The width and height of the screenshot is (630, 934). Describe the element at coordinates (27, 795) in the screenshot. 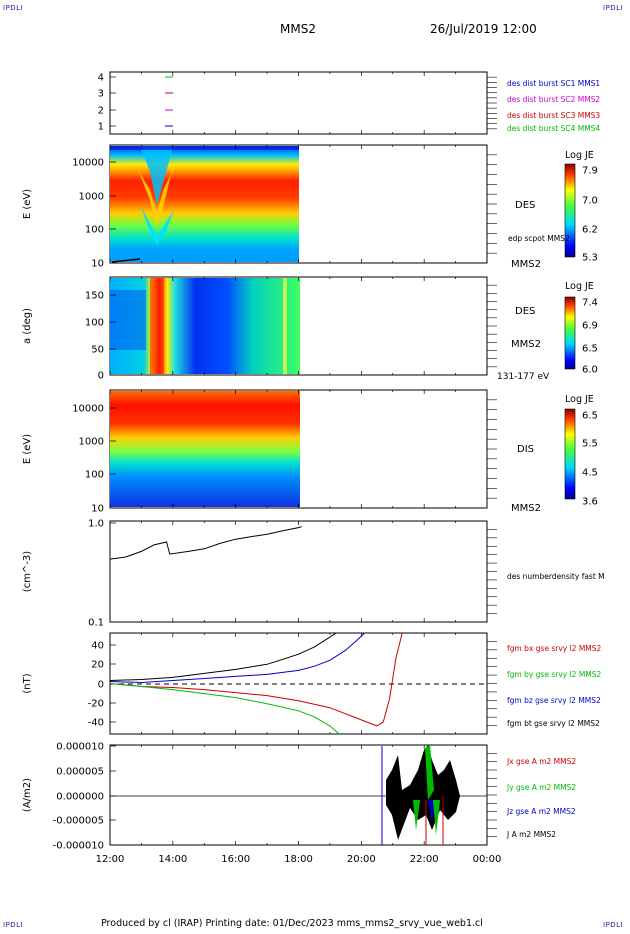

I see `y-axis-label: (A/m2)` at that location.